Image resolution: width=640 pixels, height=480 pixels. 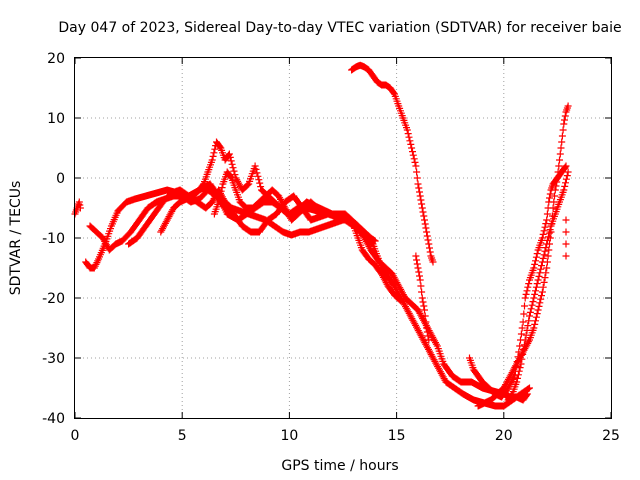 What do you see at coordinates (611, 436) in the screenshot?
I see `x-tick-label: 25` at bounding box center [611, 436].